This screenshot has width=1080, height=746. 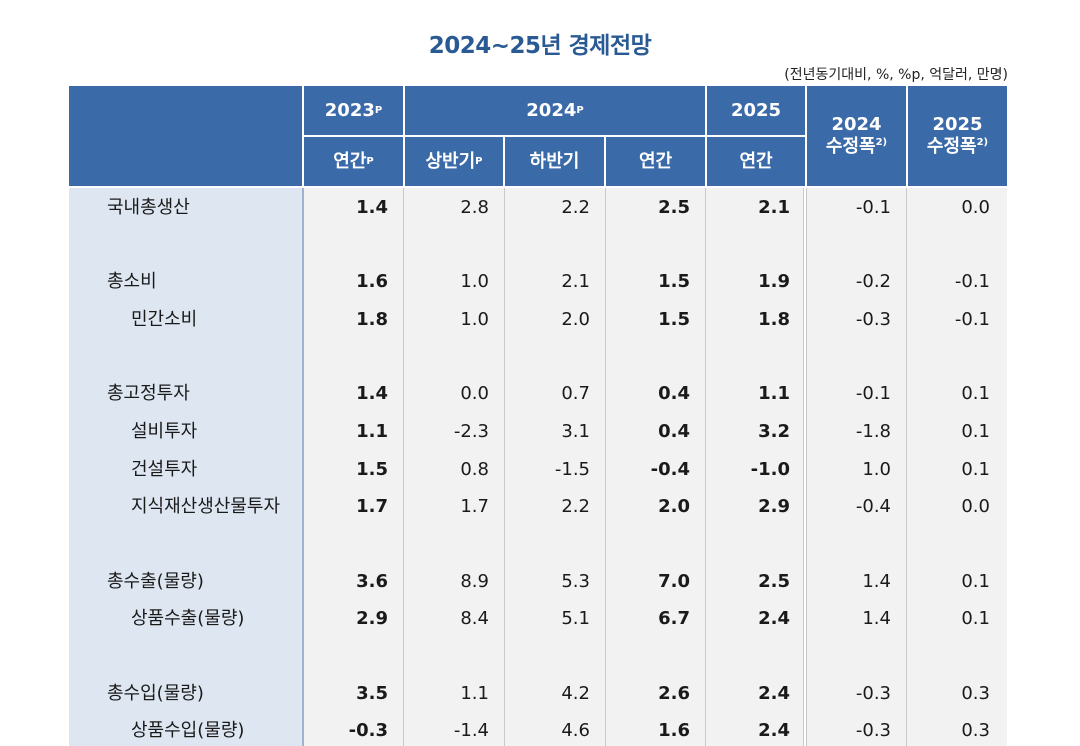 What do you see at coordinates (856, 124) in the screenshot?
I see `header-rev2024-year: 2024` at bounding box center [856, 124].